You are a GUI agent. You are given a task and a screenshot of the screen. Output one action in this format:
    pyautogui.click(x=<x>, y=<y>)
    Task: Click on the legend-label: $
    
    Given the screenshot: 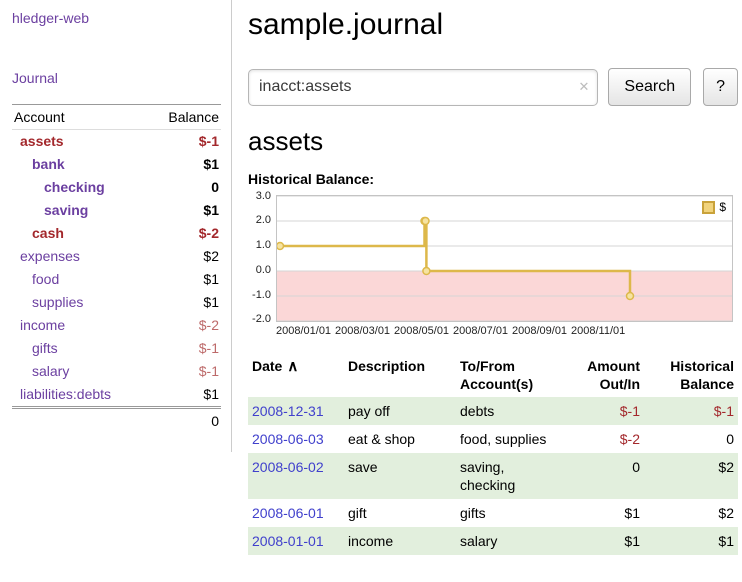 What is the action you would take?
    pyautogui.click(x=722, y=207)
    